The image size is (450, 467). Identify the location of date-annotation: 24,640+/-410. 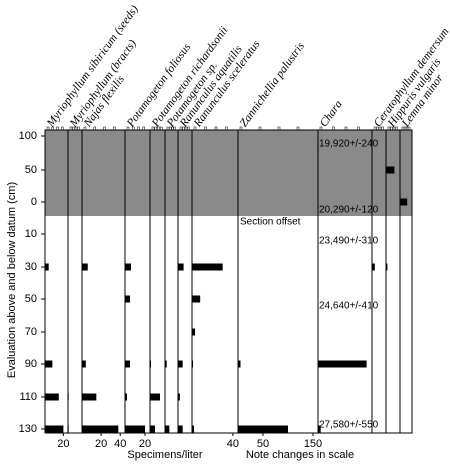
(349, 306).